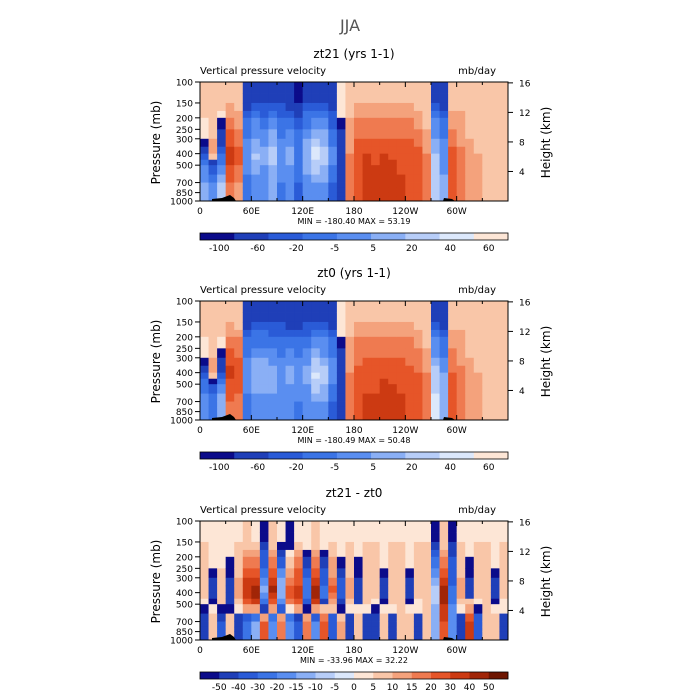 The width and height of the screenshot is (700, 700). I want to click on y2-tick-label: 8, so click(522, 143).